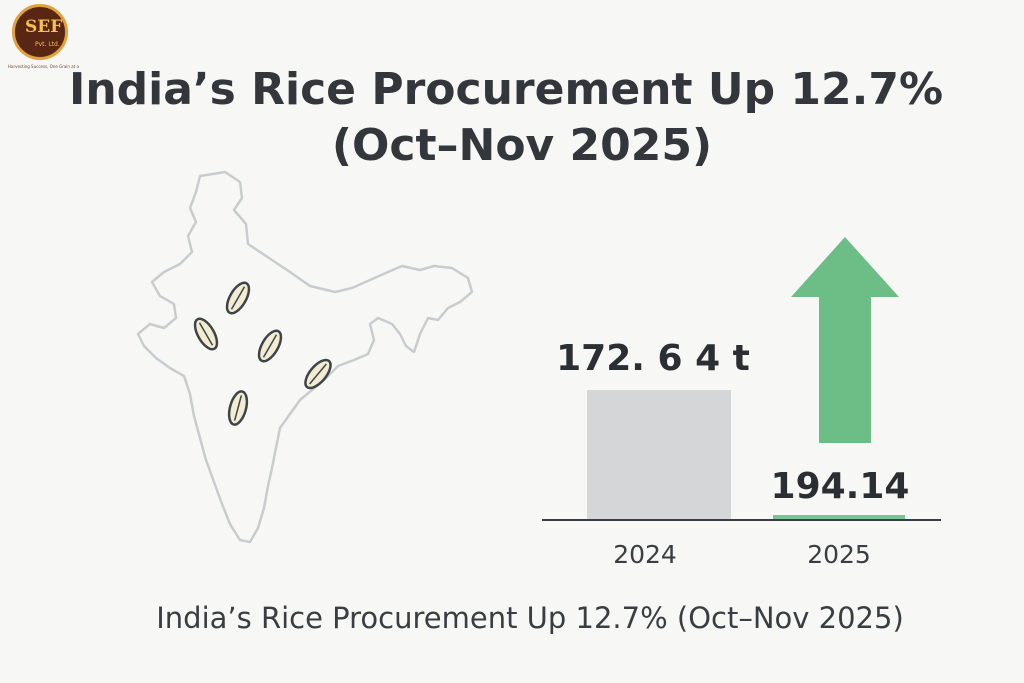 Image resolution: width=1024 pixels, height=683 pixels. What do you see at coordinates (47, 44) in the screenshot?
I see `logo-subtext: Pvt. Ltd.` at bounding box center [47, 44].